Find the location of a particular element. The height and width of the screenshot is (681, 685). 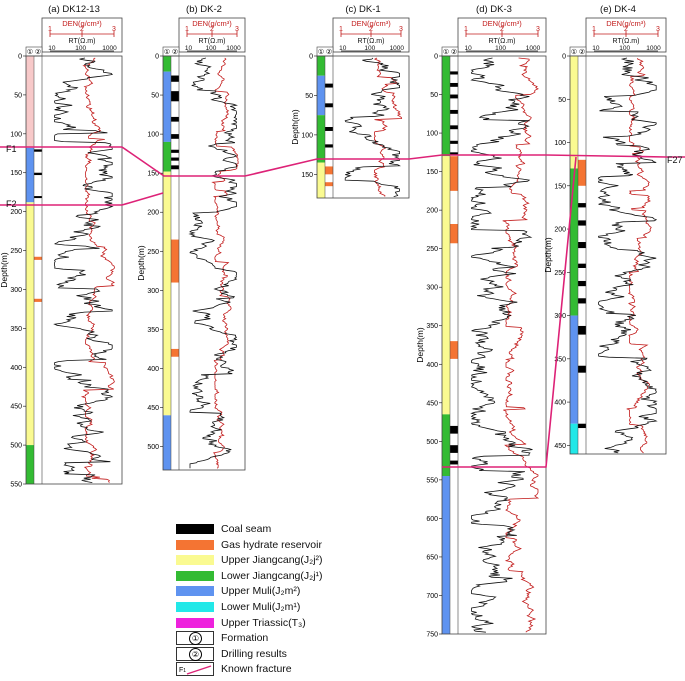

legend-item-lower_jiangcang: Lower Jiangcang(J₂j¹) is located at coordinates (276, 576).